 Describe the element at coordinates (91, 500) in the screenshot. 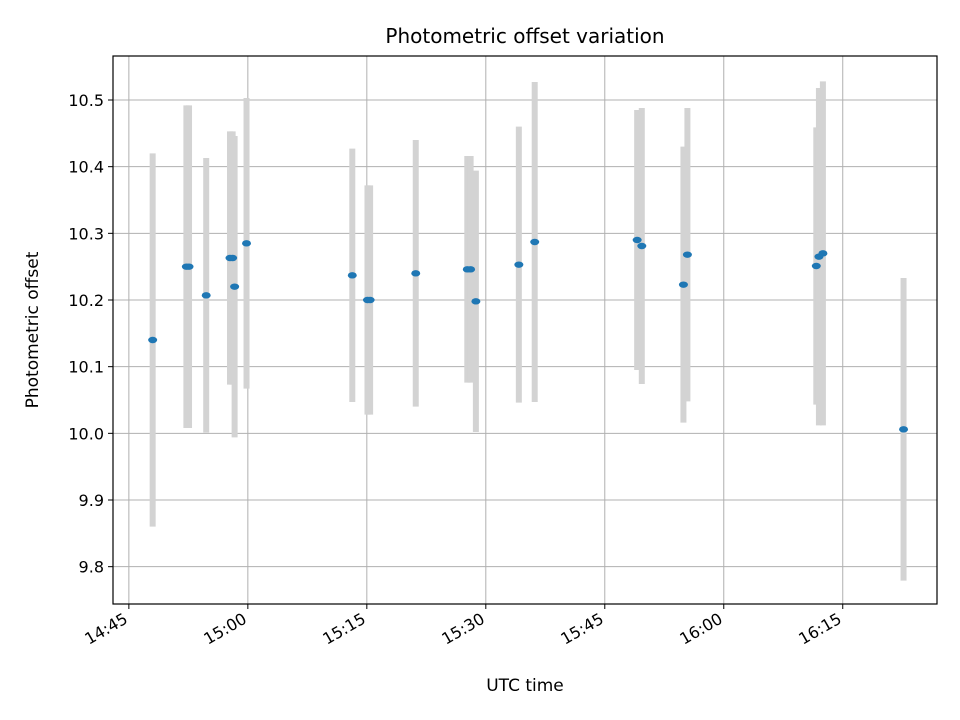

I see `y-tick-label: 9.9` at that location.